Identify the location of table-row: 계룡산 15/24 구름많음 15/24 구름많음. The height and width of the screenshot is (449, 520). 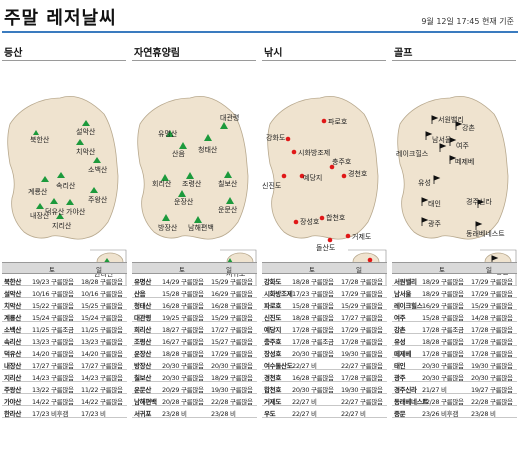
(64, 316).